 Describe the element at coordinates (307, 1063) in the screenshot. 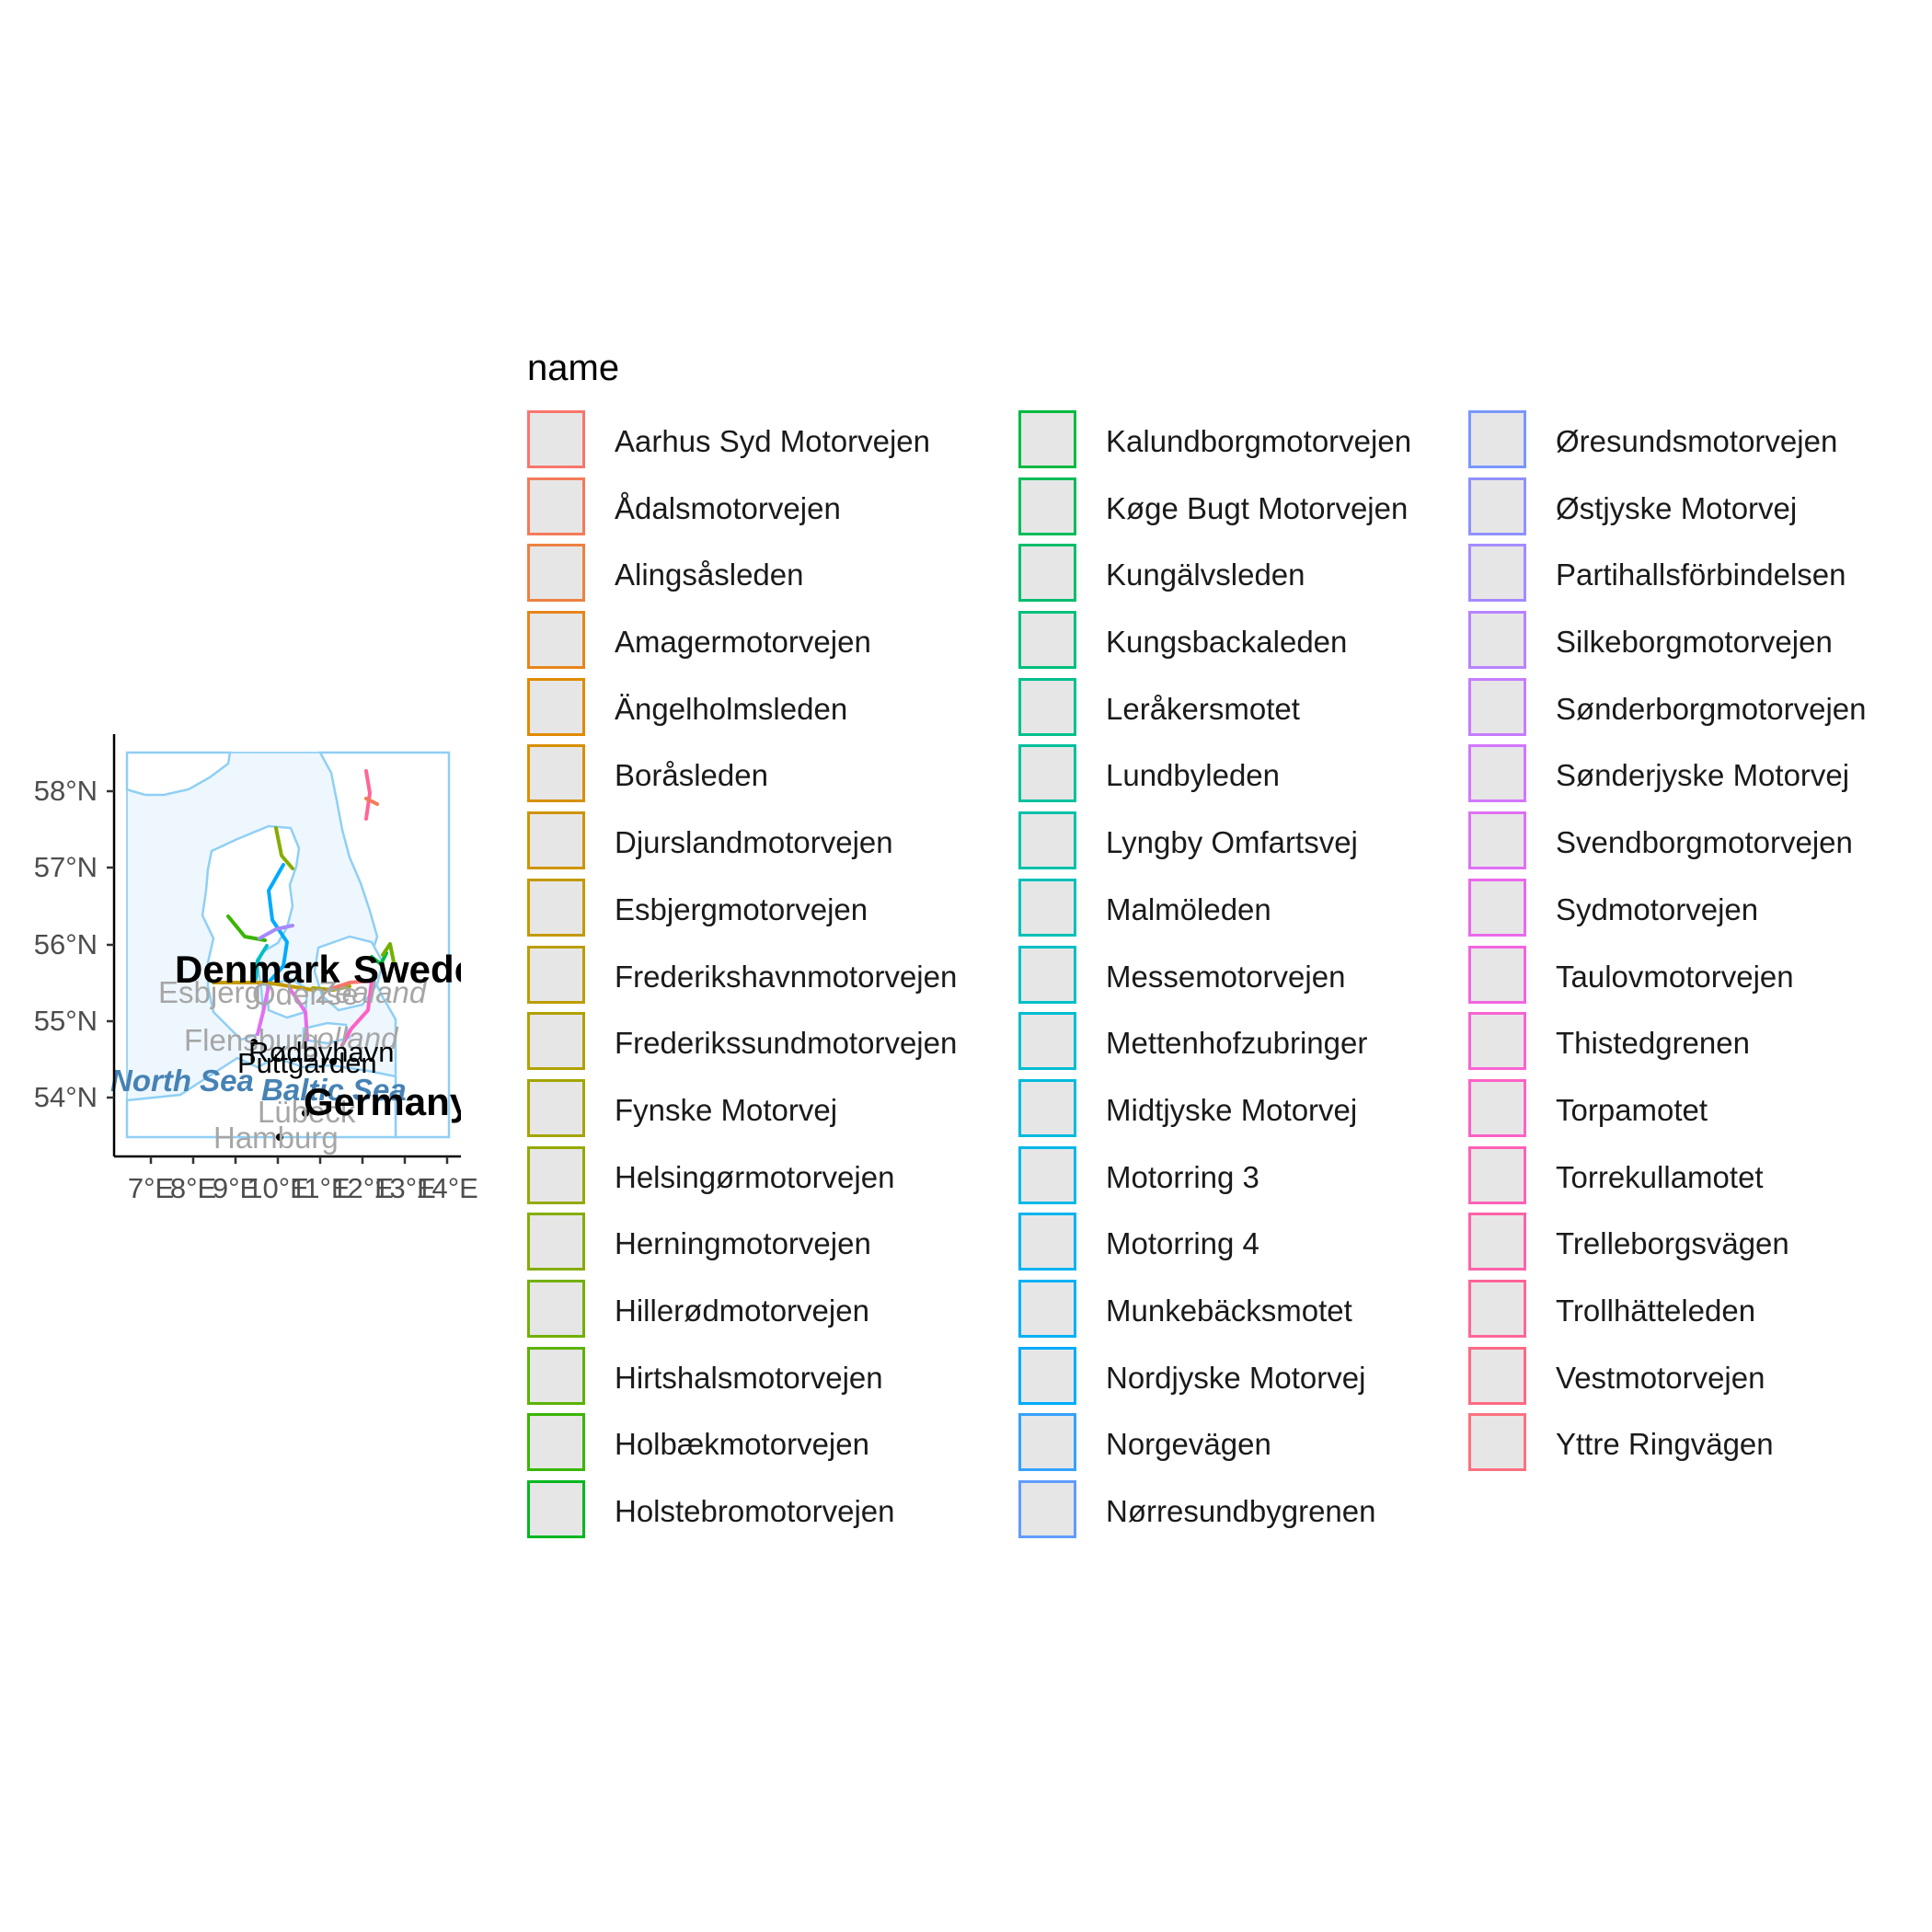

I see `label-puttgarden: Puttgarden` at that location.